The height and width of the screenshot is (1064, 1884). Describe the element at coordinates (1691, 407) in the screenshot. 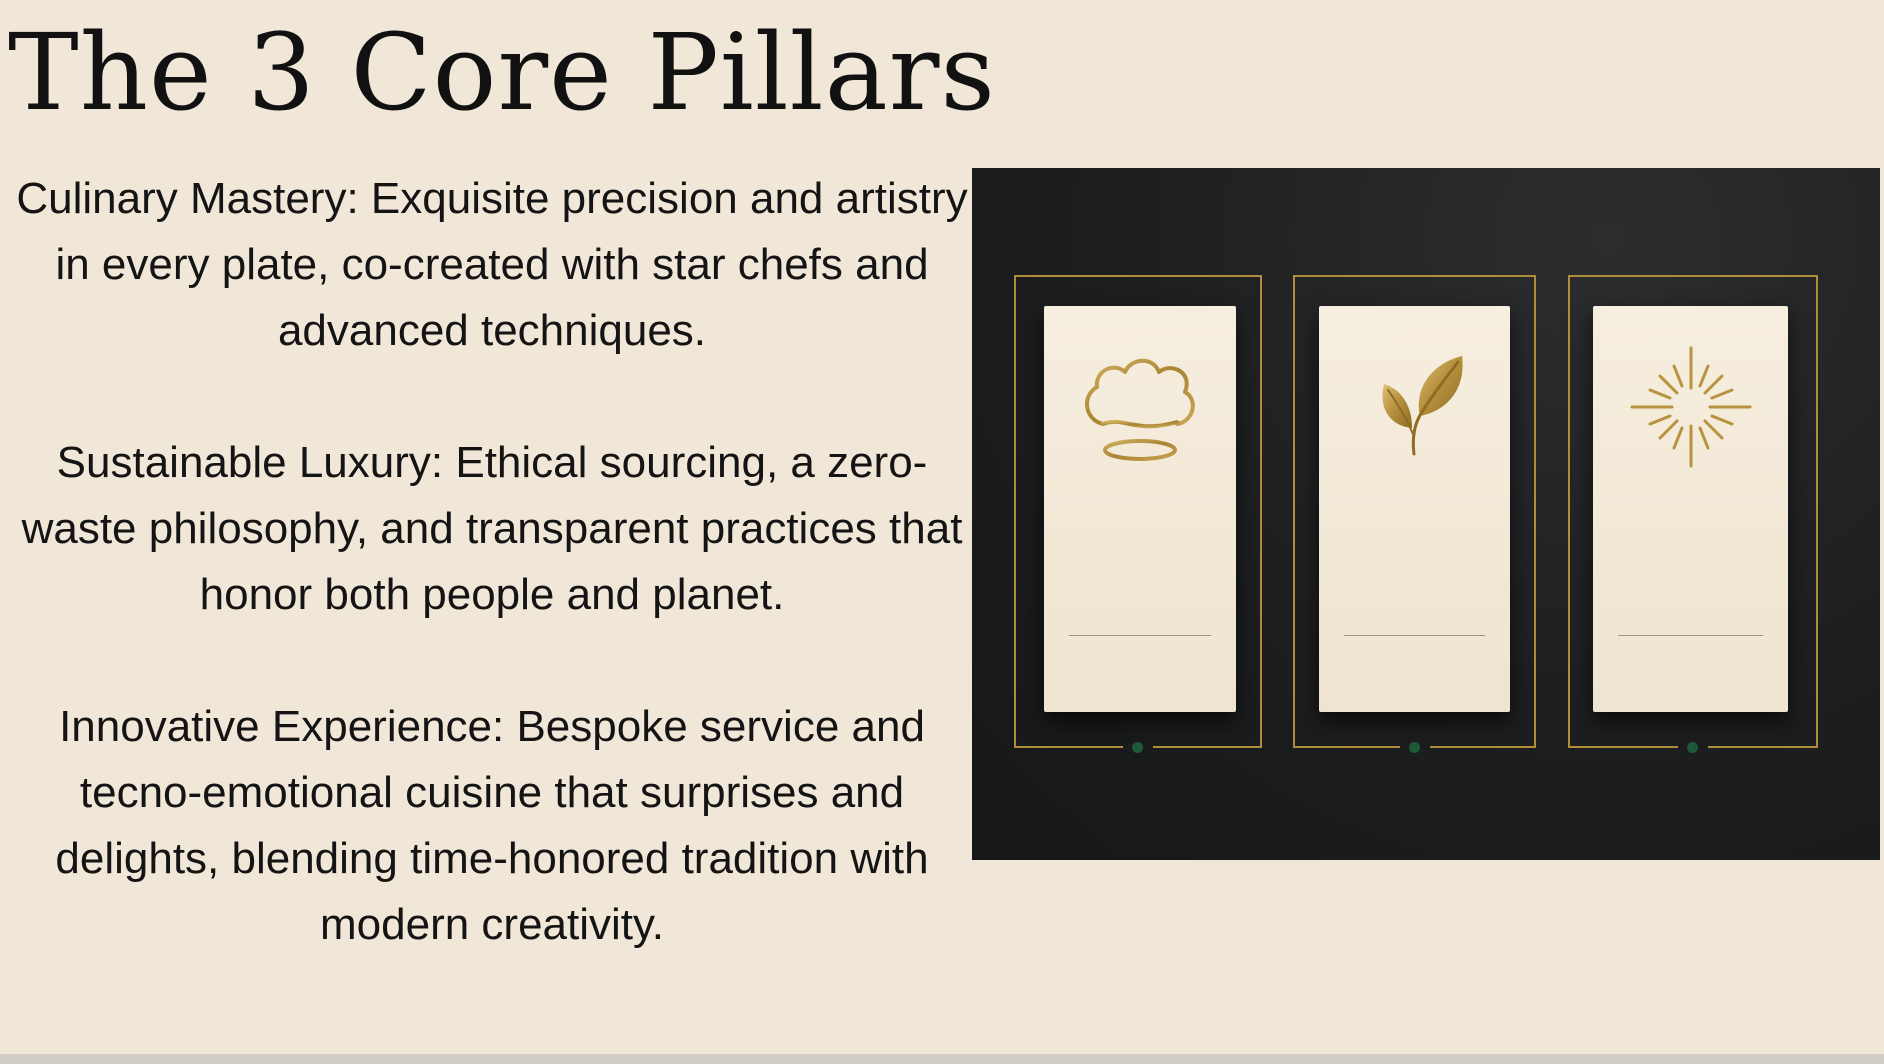

I see `sunburst-icon` at that location.